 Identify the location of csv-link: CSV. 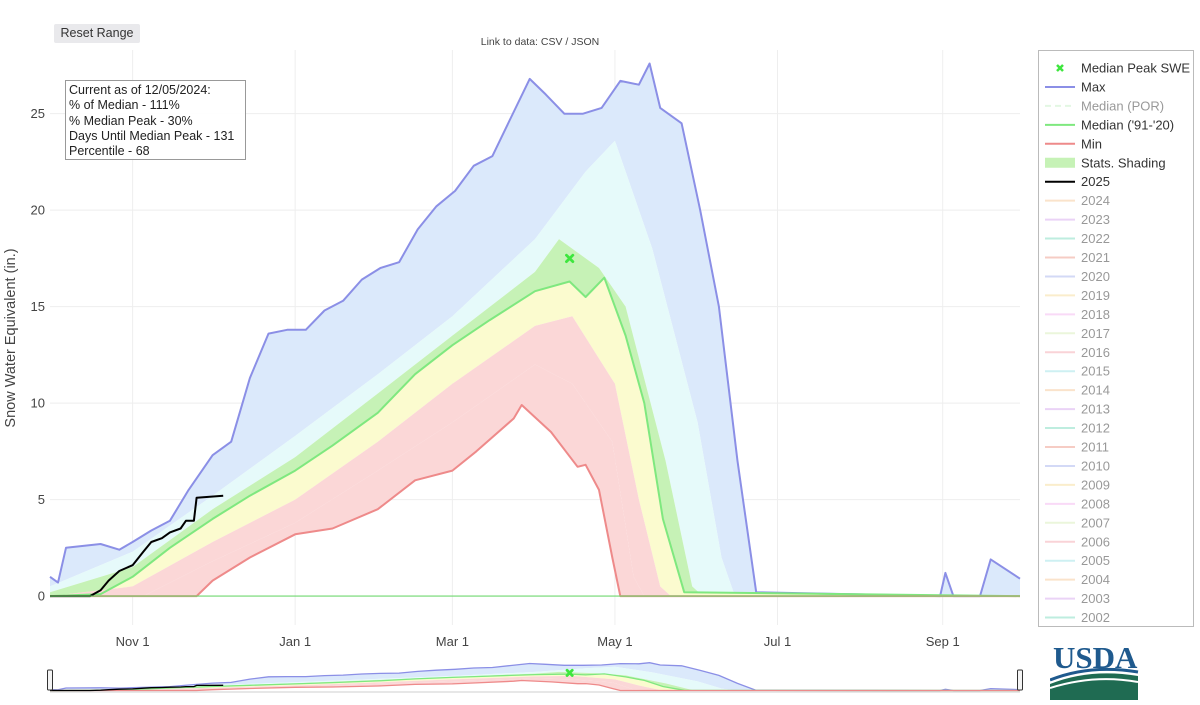
(551, 42).